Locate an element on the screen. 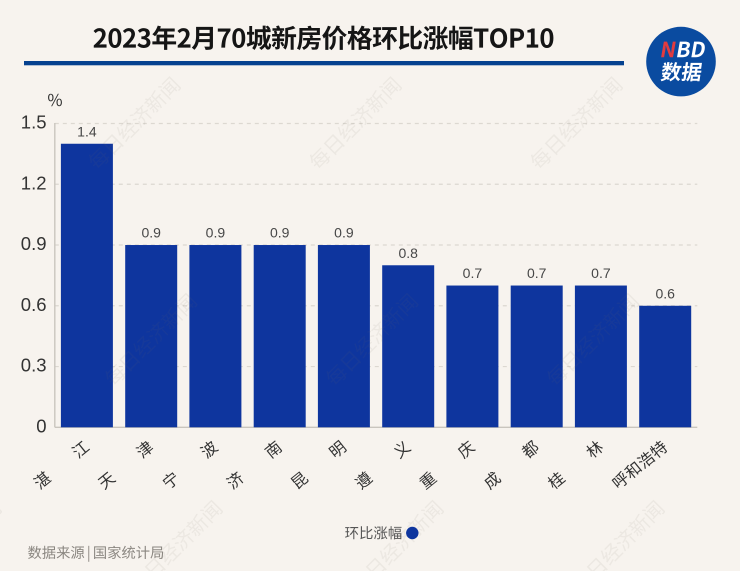 Image resolution: width=740 pixels, height=571 pixels. svg-text: 1.5 is located at coordinates (34, 122).